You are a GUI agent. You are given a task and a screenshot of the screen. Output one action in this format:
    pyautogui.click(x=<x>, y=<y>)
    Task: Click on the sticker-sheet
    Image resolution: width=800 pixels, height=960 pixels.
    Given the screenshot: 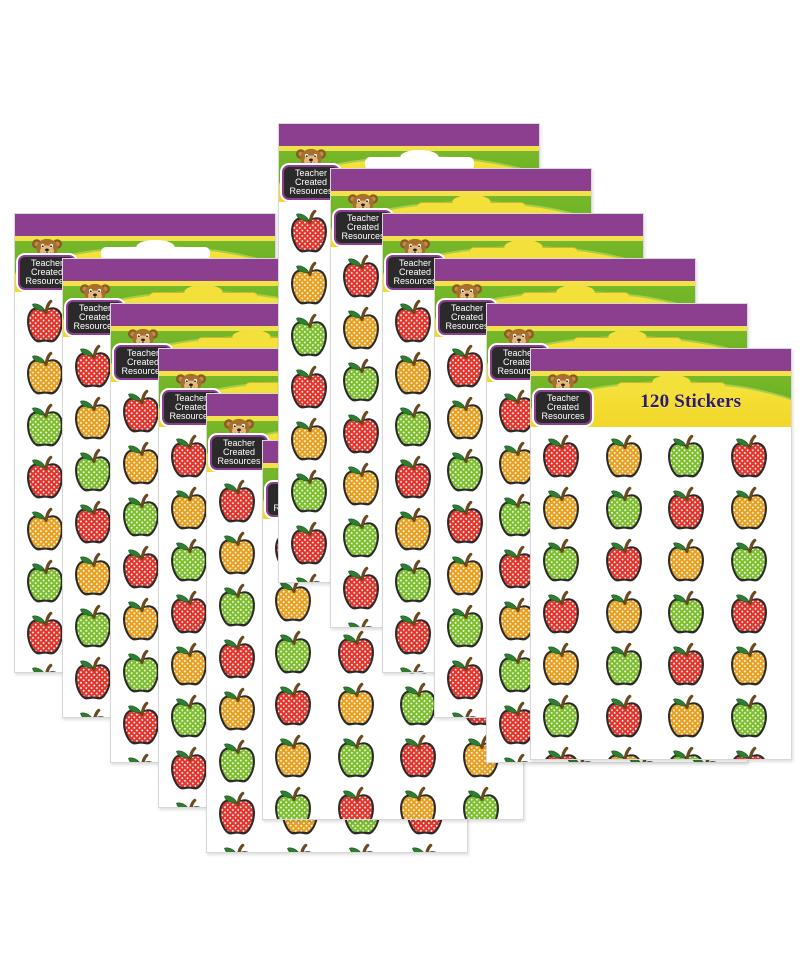 What is the action you would take?
    pyautogui.click(x=661, y=593)
    